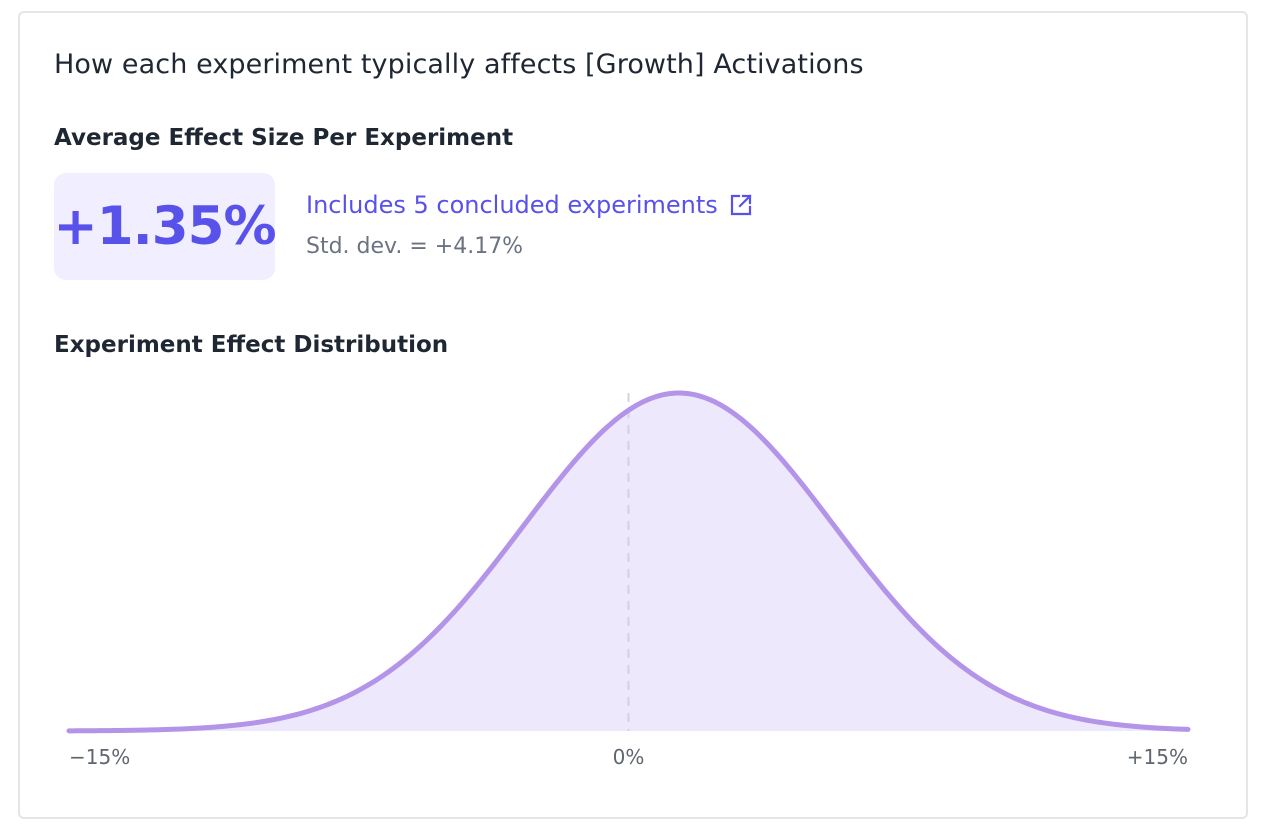  Describe the element at coordinates (741, 205) in the screenshot. I see `external-link-icon` at that location.